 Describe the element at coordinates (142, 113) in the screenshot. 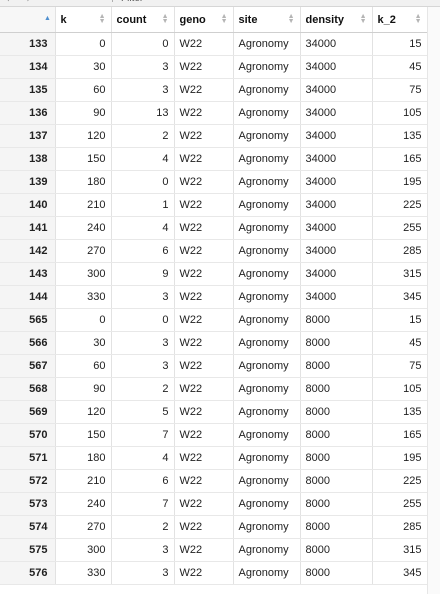

I see `cell-count: 13` at that location.